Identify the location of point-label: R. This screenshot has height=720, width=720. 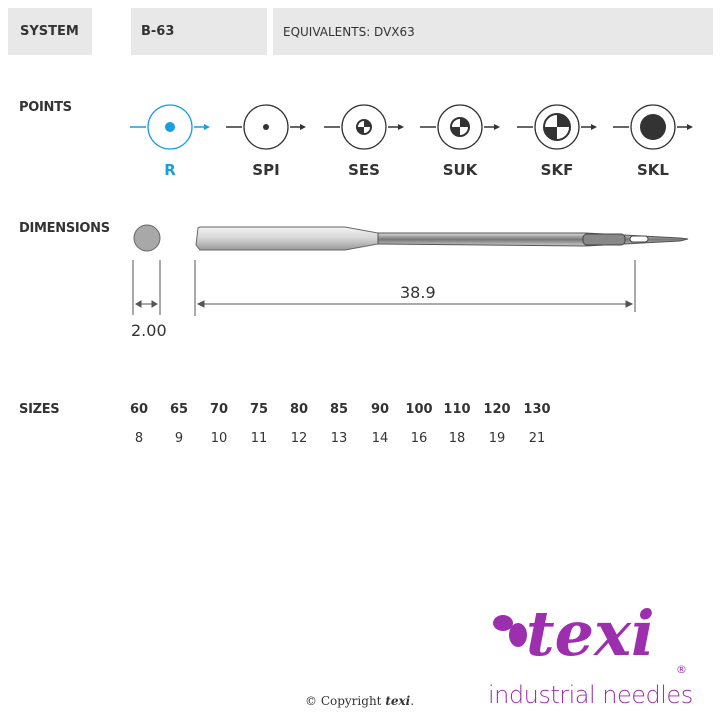
(170, 170).